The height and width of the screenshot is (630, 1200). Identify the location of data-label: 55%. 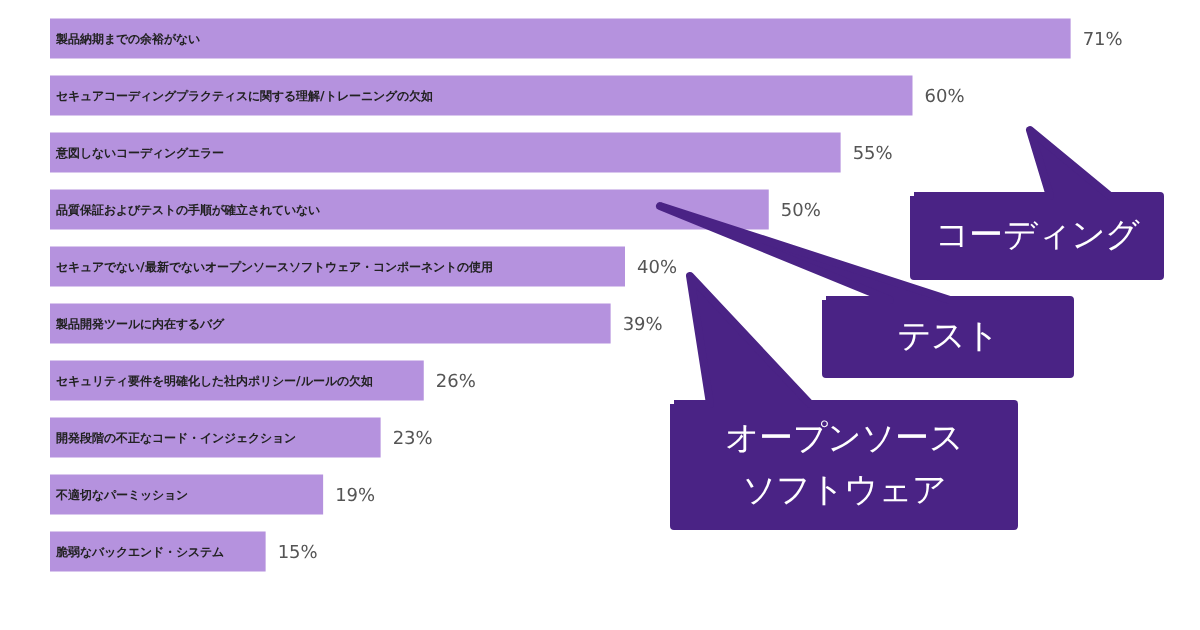
(873, 154).